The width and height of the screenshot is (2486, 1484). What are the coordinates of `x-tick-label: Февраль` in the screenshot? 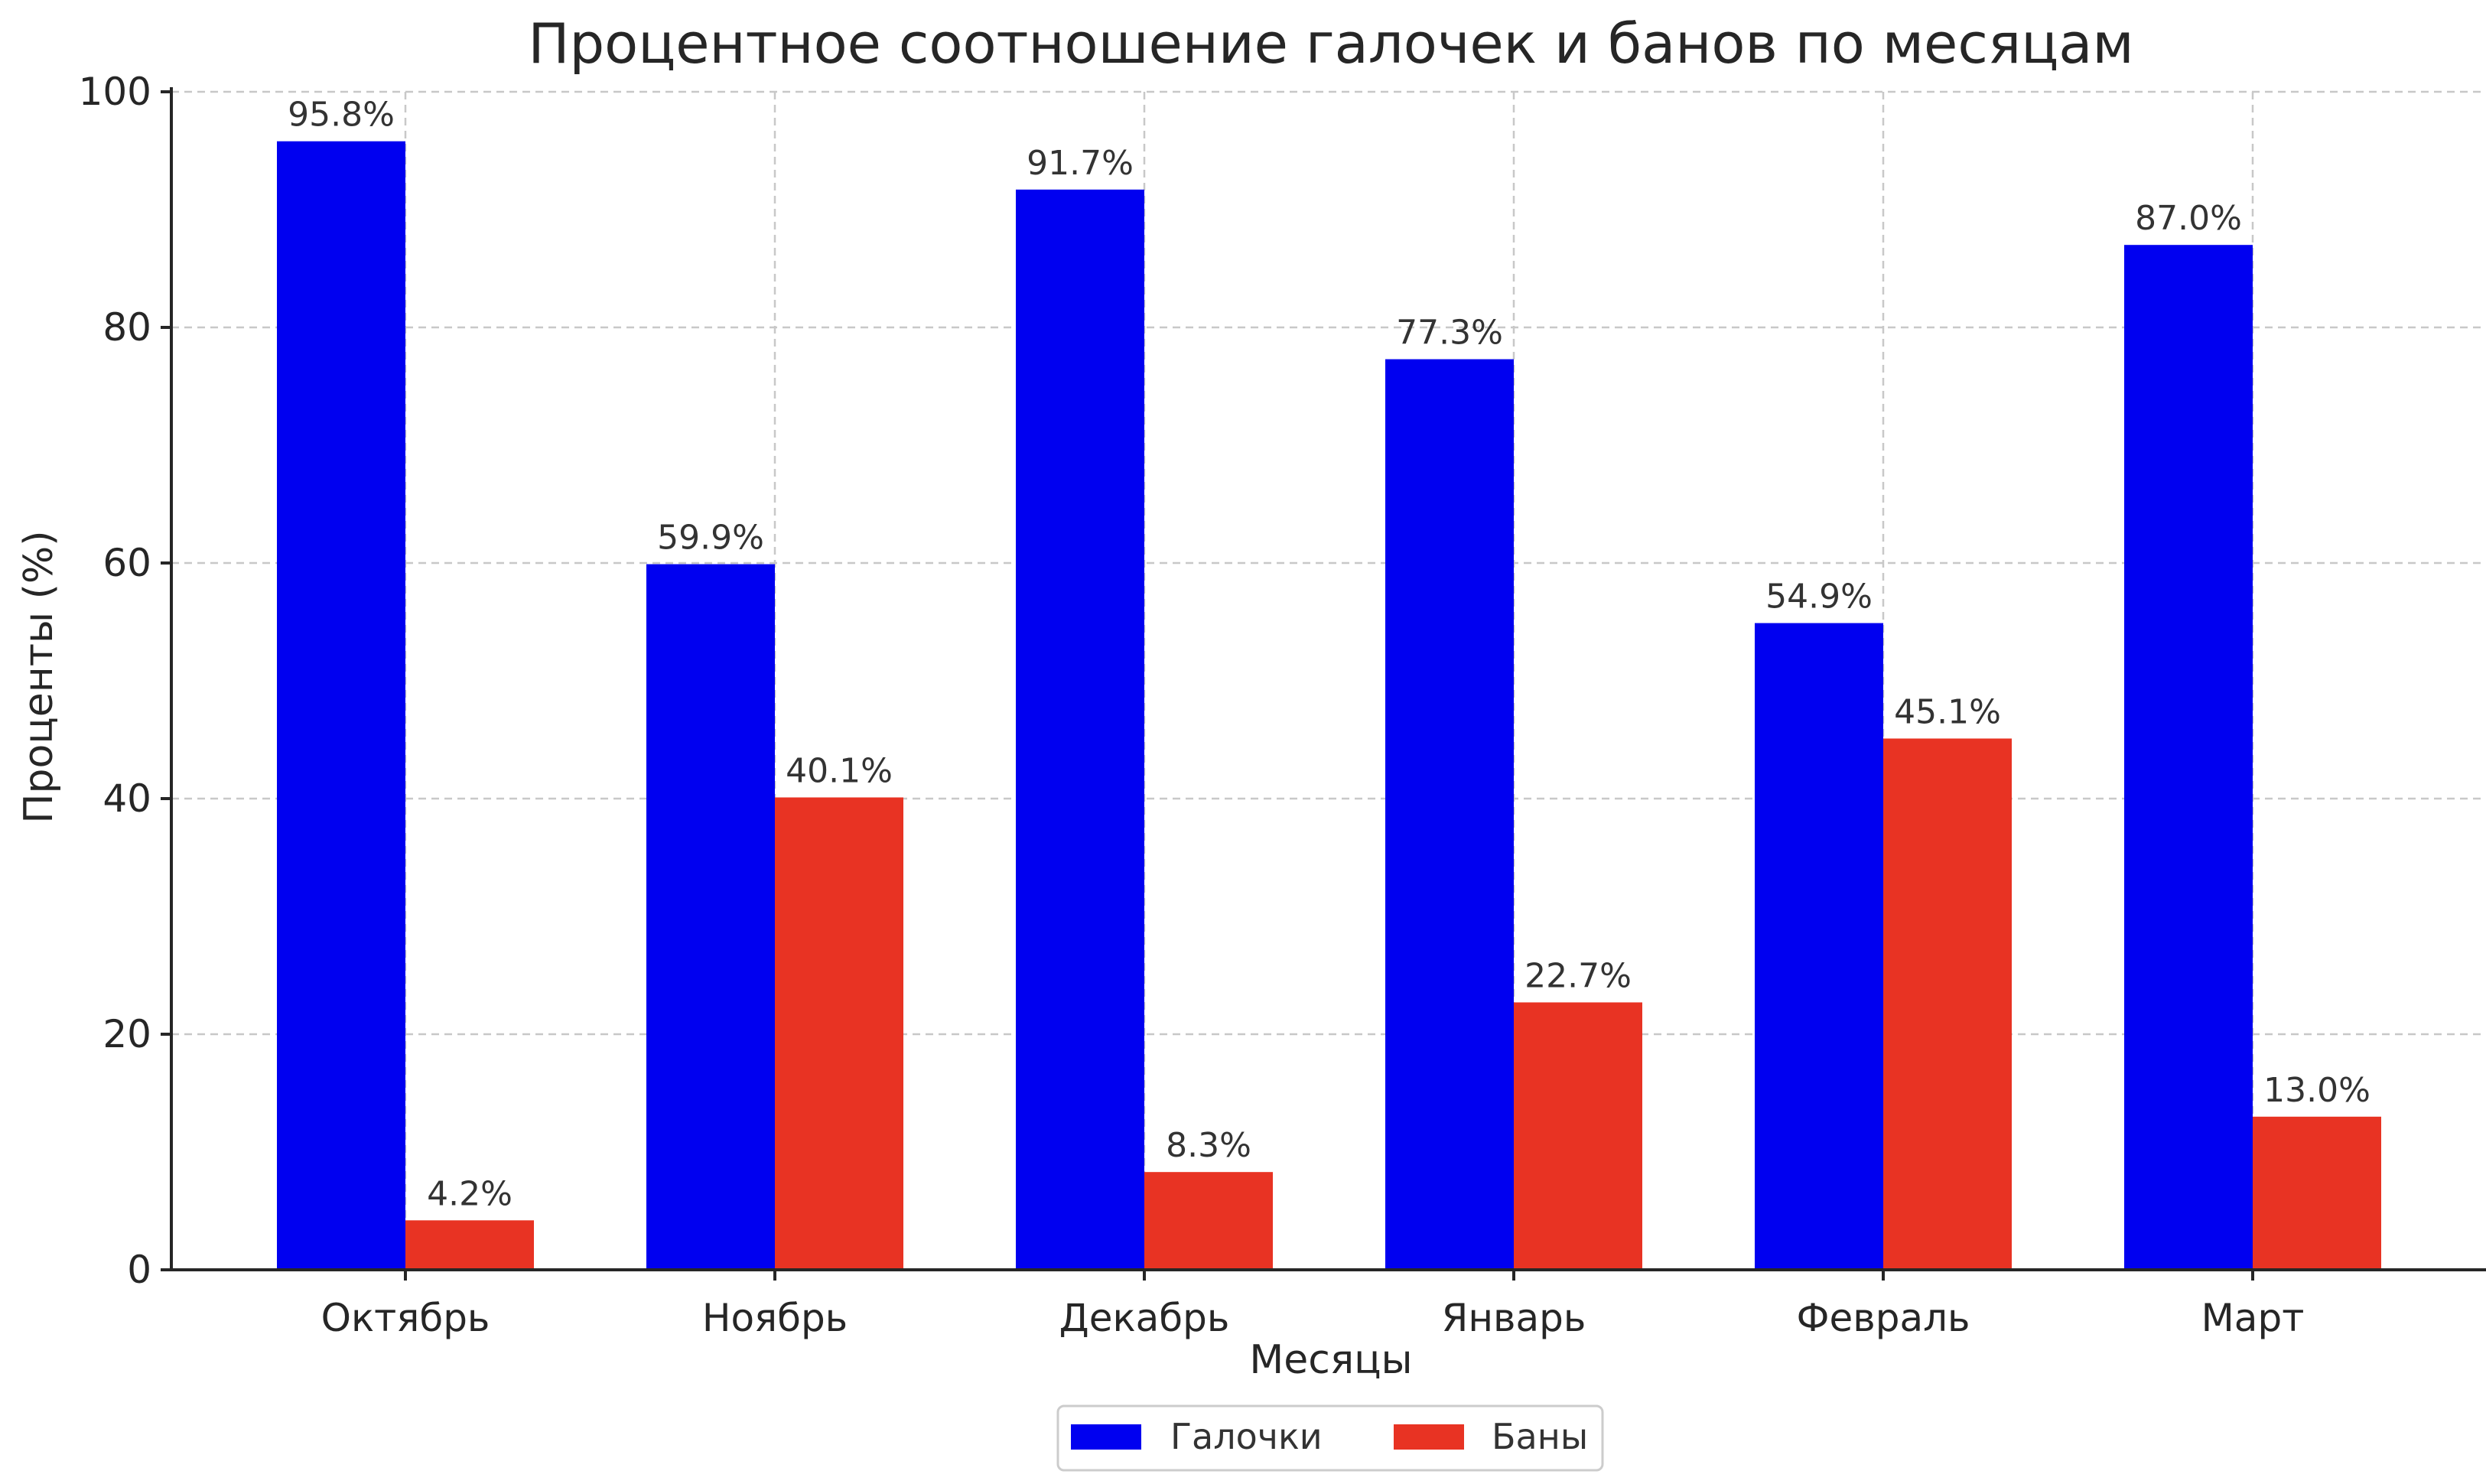 It's located at (1883, 1318).